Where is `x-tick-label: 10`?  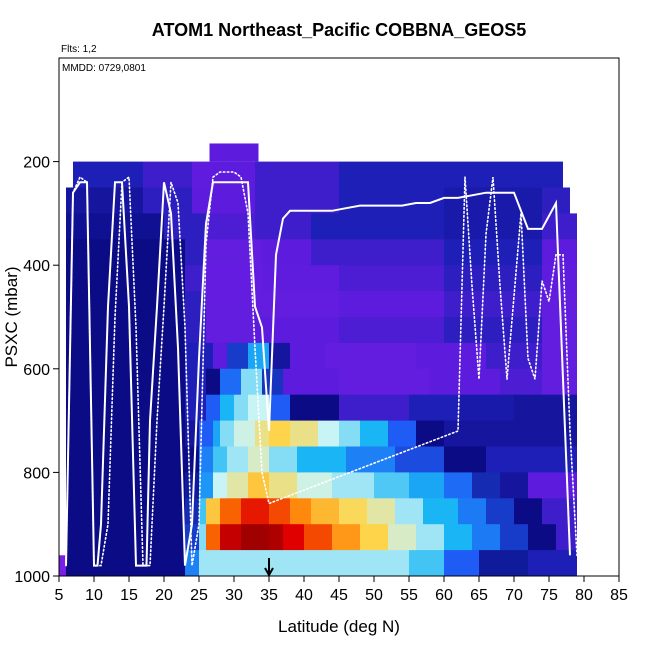
x-tick-label: 10 is located at coordinates (94, 595).